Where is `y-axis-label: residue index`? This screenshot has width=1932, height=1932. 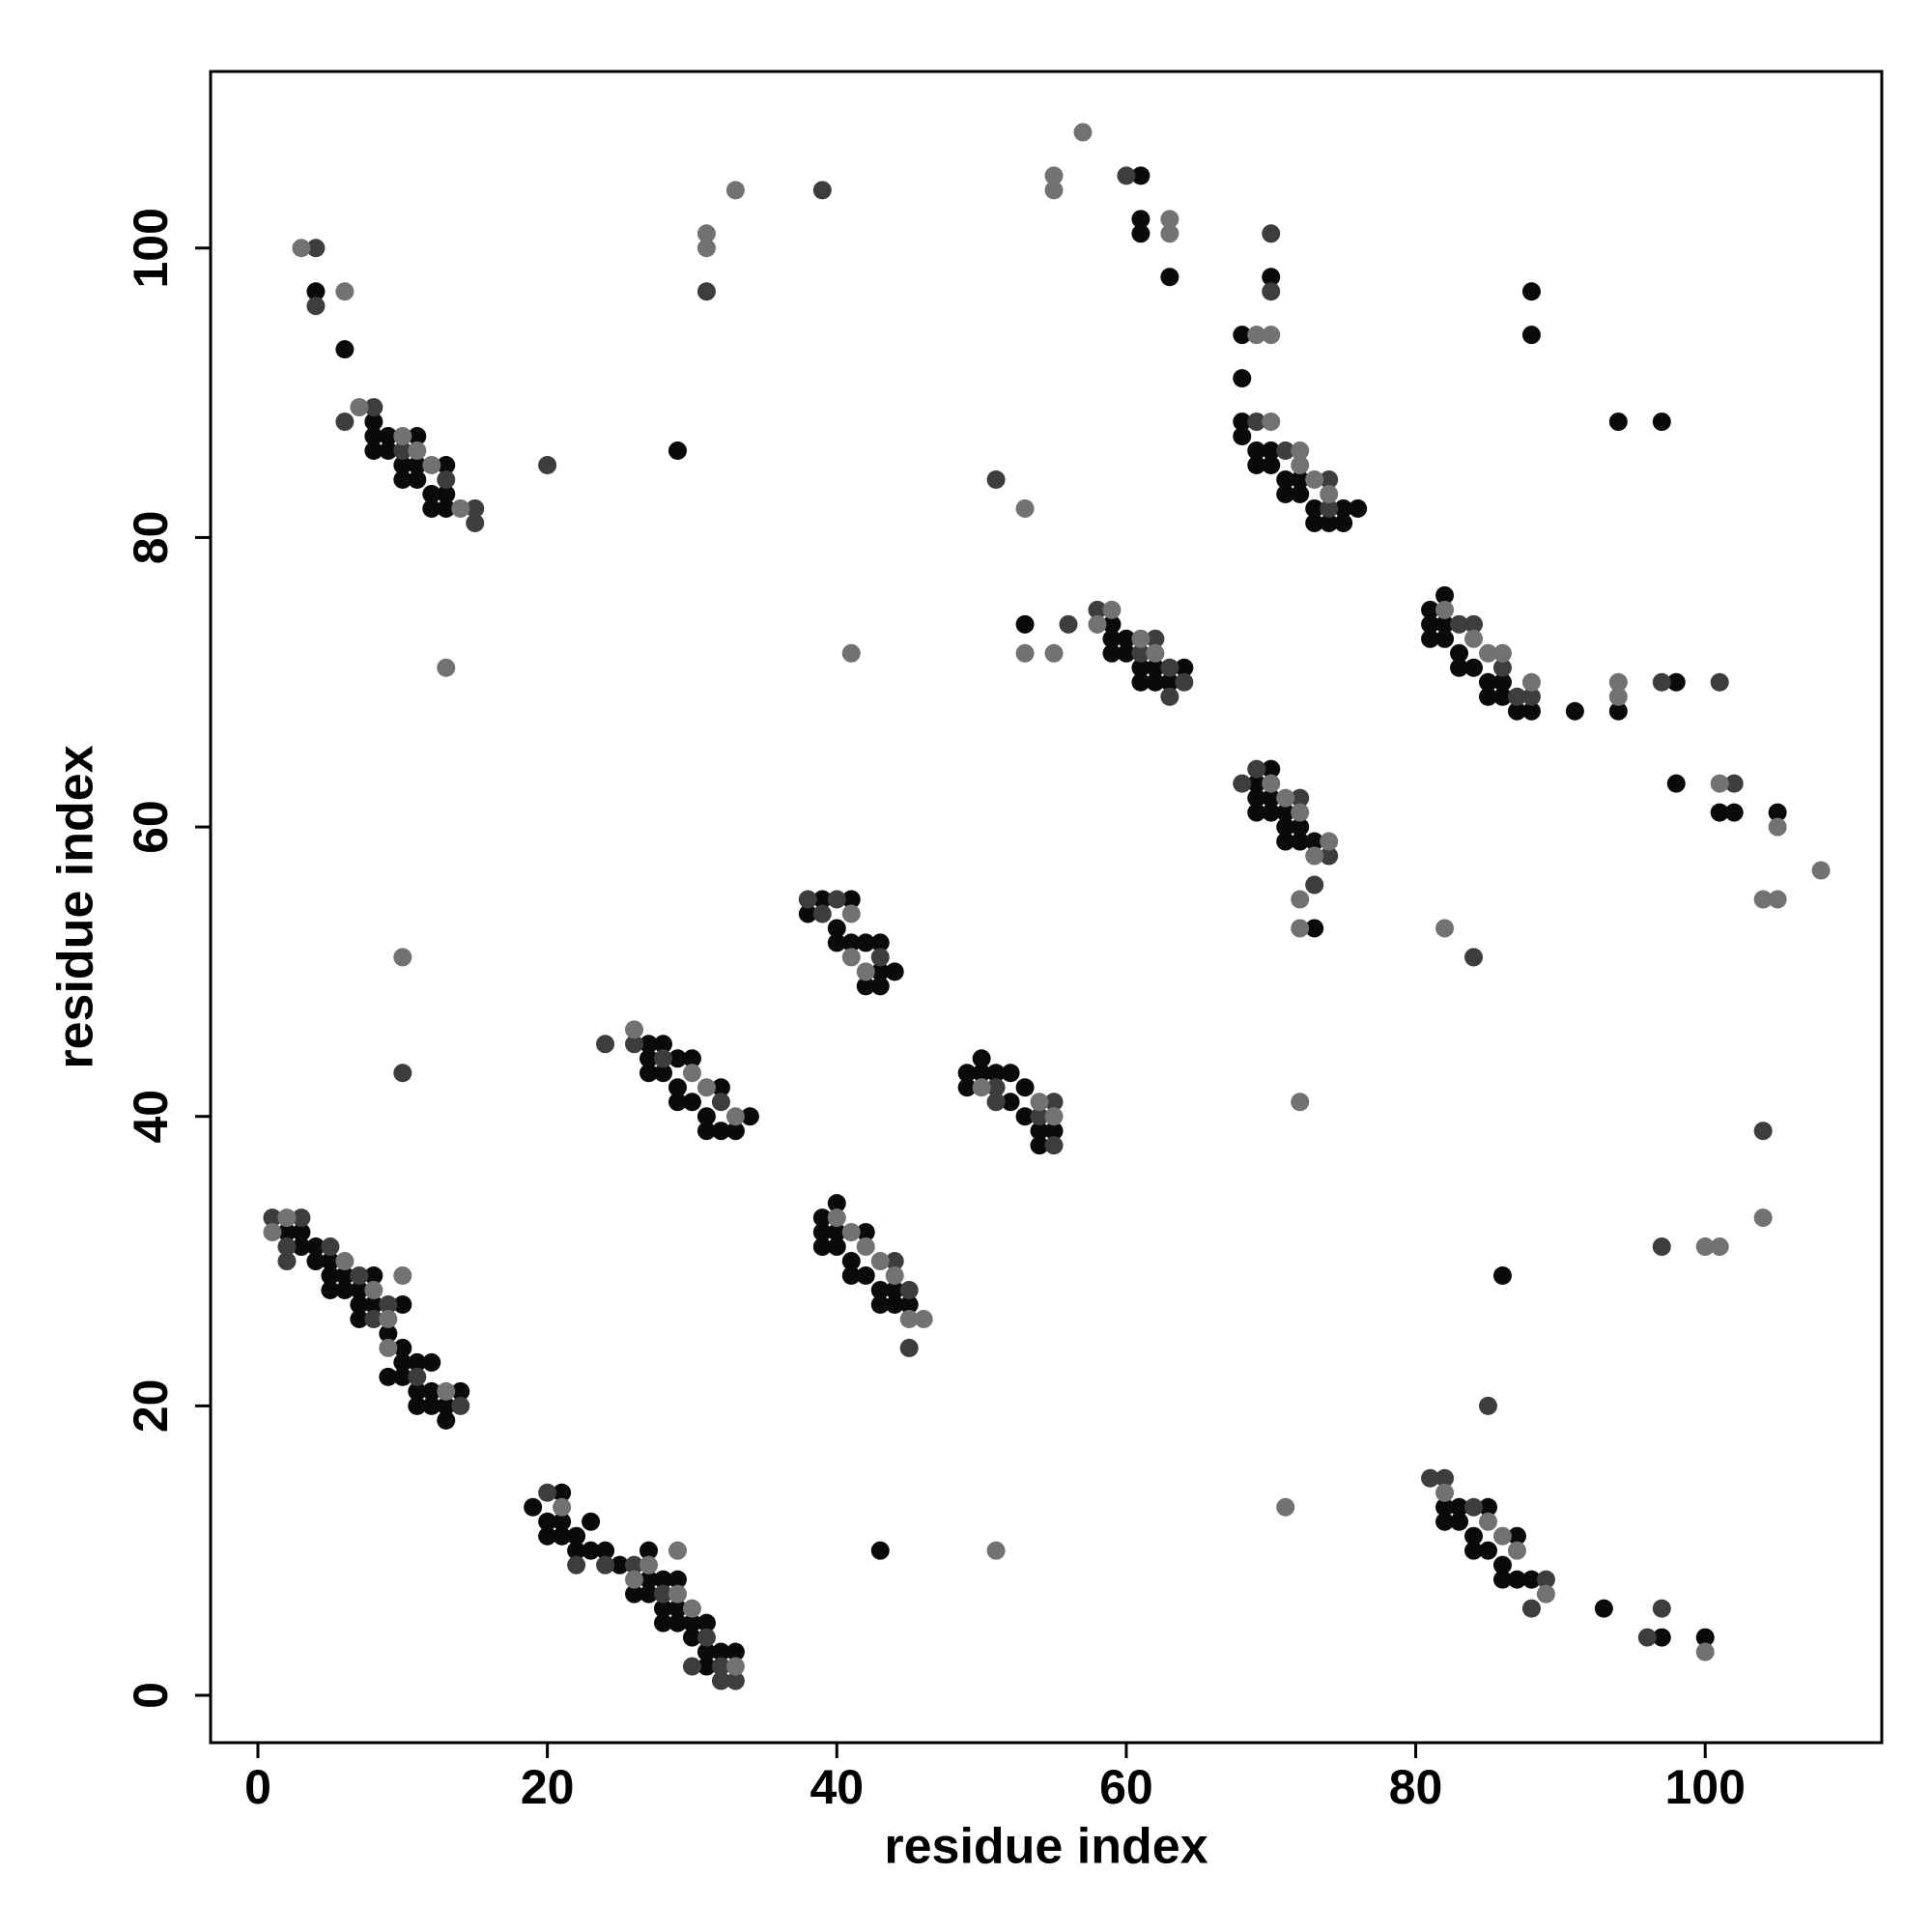
y-axis-label: residue index is located at coordinates (76, 906).